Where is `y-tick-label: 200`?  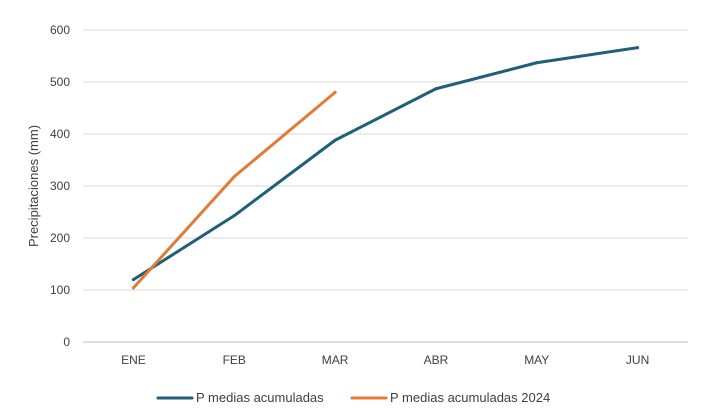 y-tick-label: 200 is located at coordinates (60, 238).